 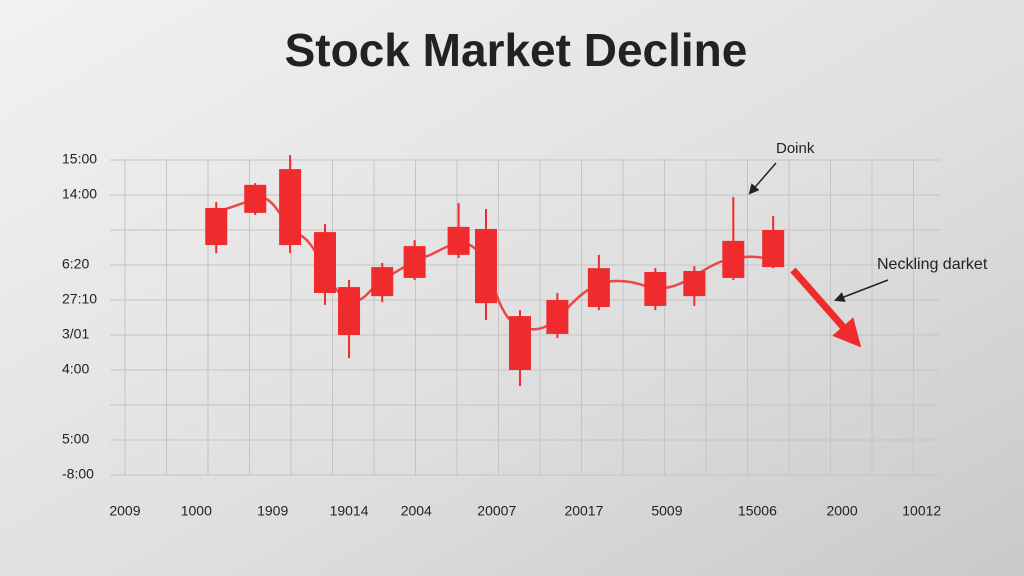 I want to click on x-tick-label: 1909, so click(x=272, y=511).